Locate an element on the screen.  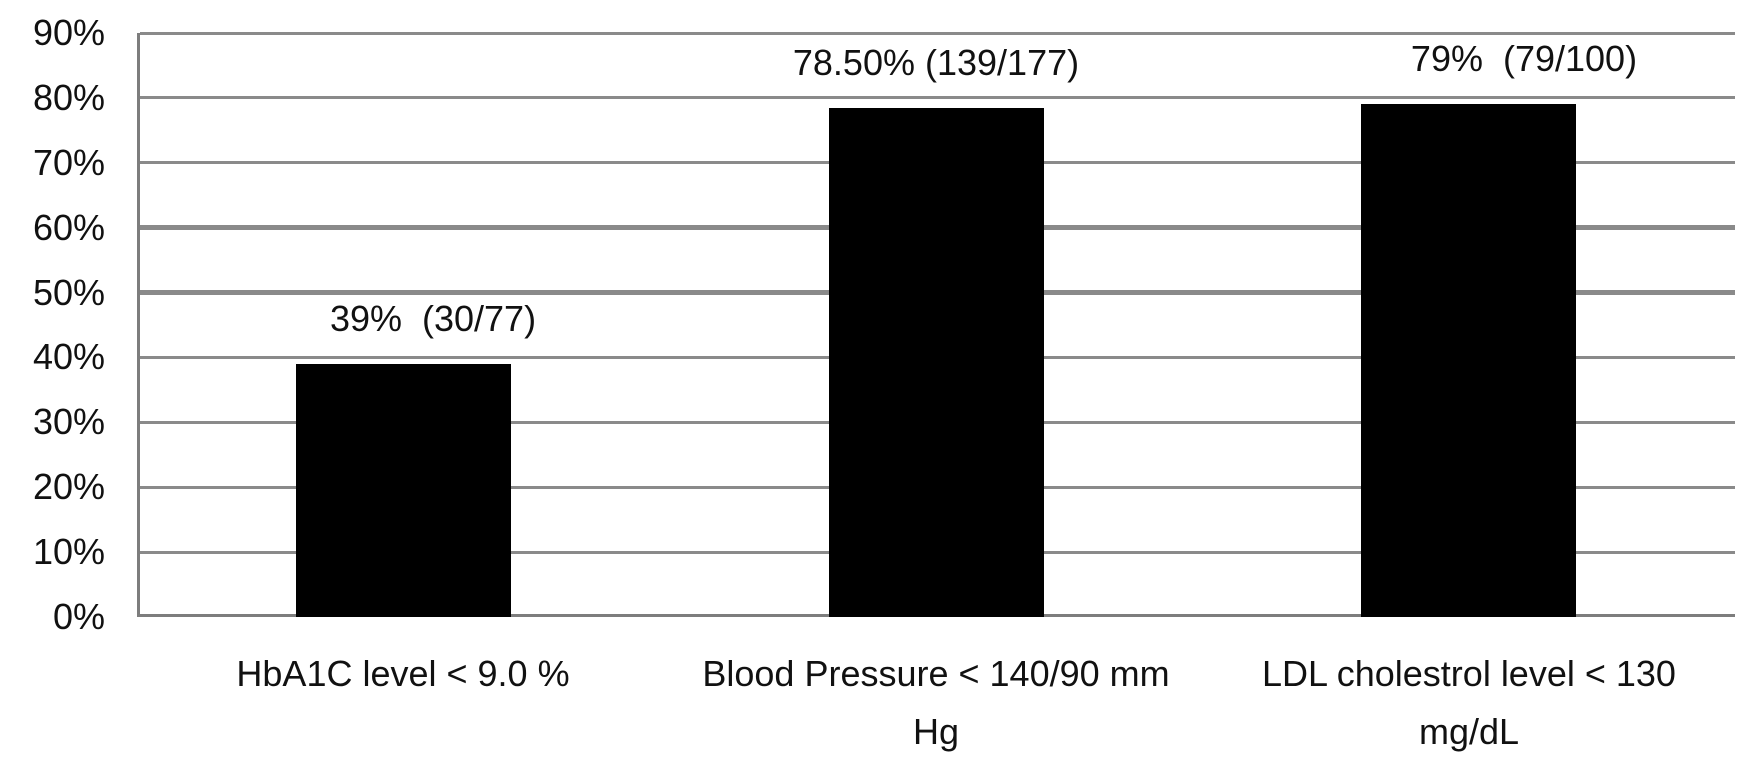
x-axis-category-label: LDL cholestrol level < 130 mg/dL is located at coordinates (1469, 703).